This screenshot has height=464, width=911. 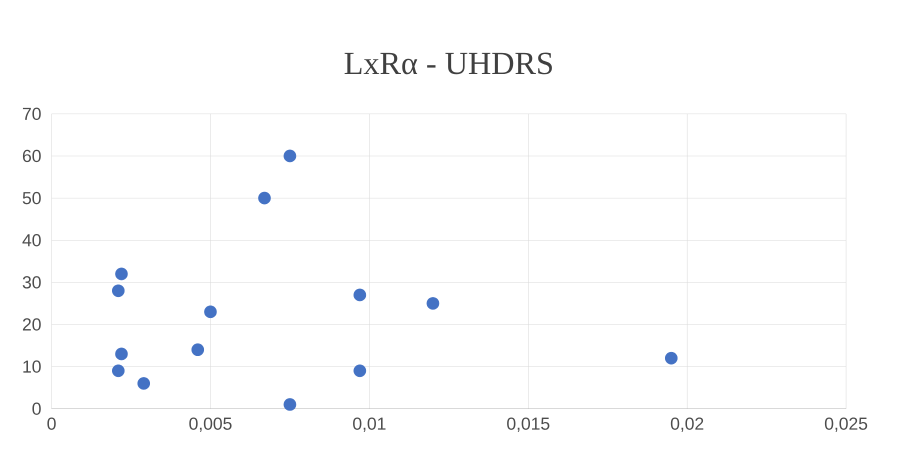 I want to click on y-tick-label: 50, so click(x=31, y=198).